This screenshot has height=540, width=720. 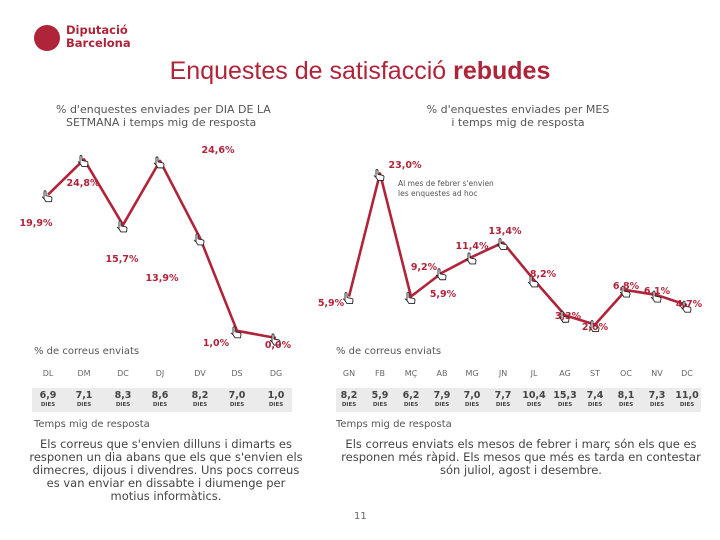 I want to click on right-point-label: 23,0%, so click(x=405, y=165).